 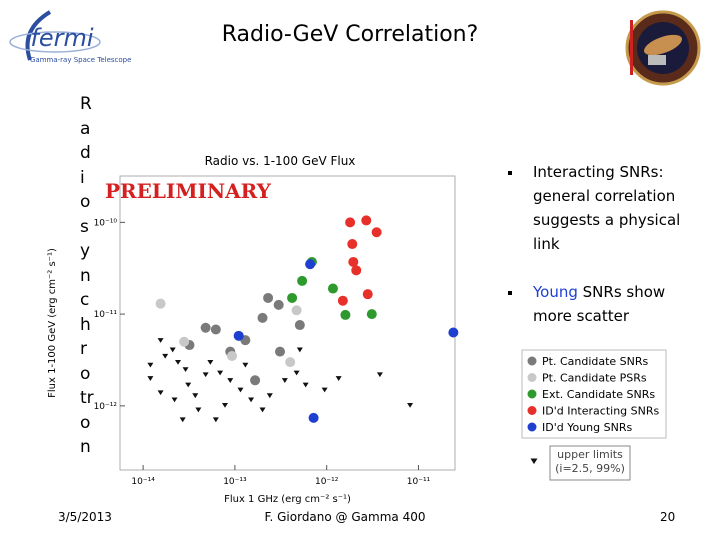 I want to click on bullet: Young SNRs show more scatter, so click(x=605, y=304).